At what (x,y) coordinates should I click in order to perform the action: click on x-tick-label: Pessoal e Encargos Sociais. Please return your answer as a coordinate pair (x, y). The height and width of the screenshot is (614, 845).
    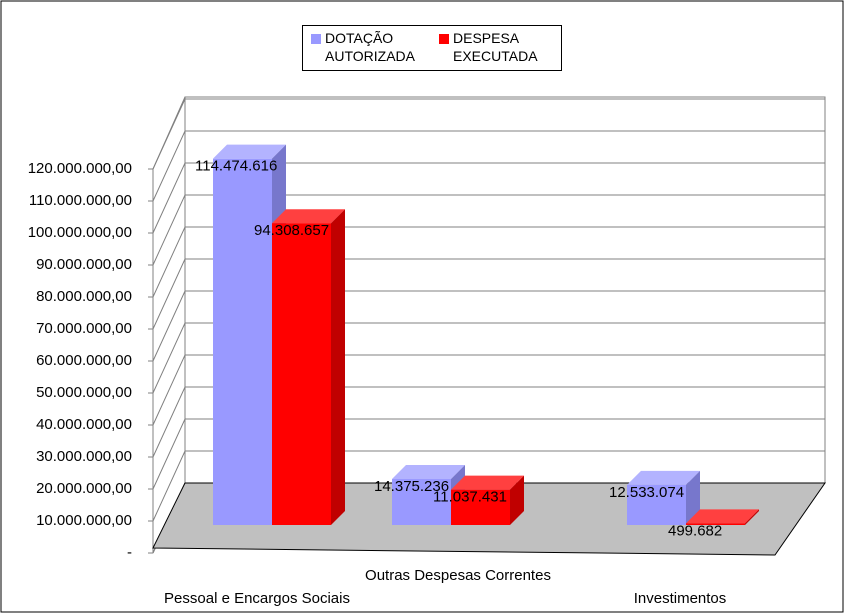
    Looking at the image, I should click on (257, 598).